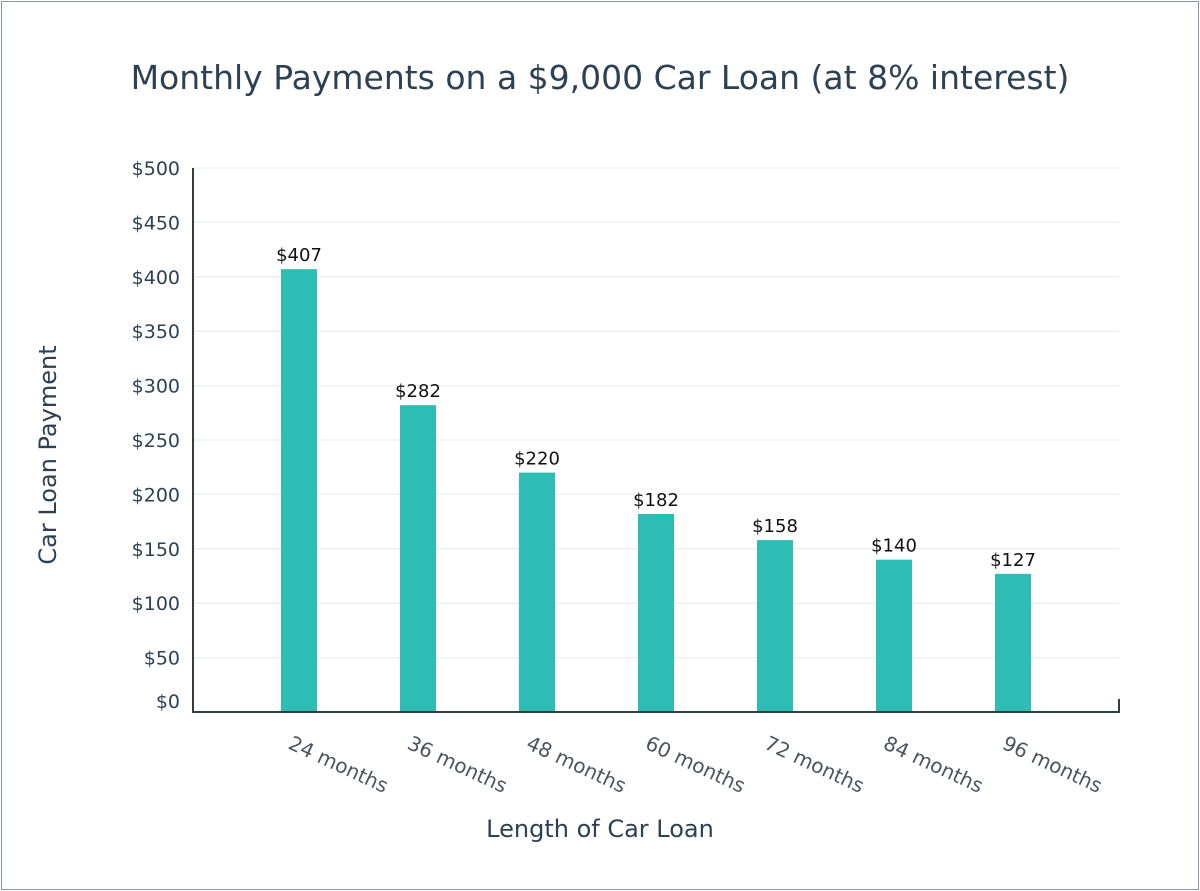 This screenshot has height=891, width=1200. What do you see at coordinates (537, 459) in the screenshot?
I see `bar-value-label: $220` at bounding box center [537, 459].